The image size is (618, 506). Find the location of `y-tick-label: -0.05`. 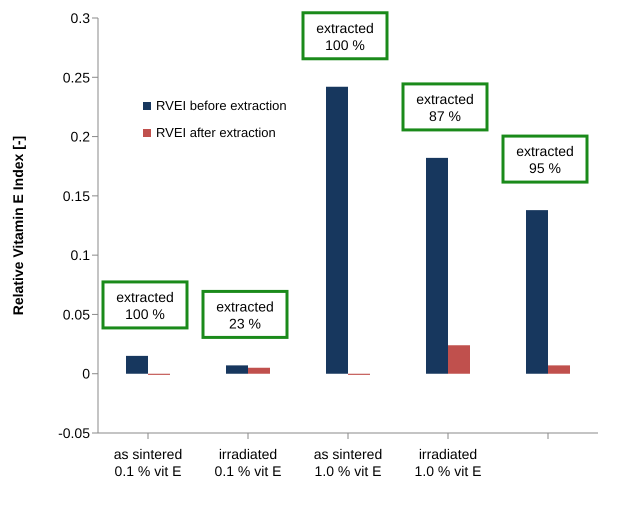

y-tick-label: -0.05 is located at coordinates (74, 432).